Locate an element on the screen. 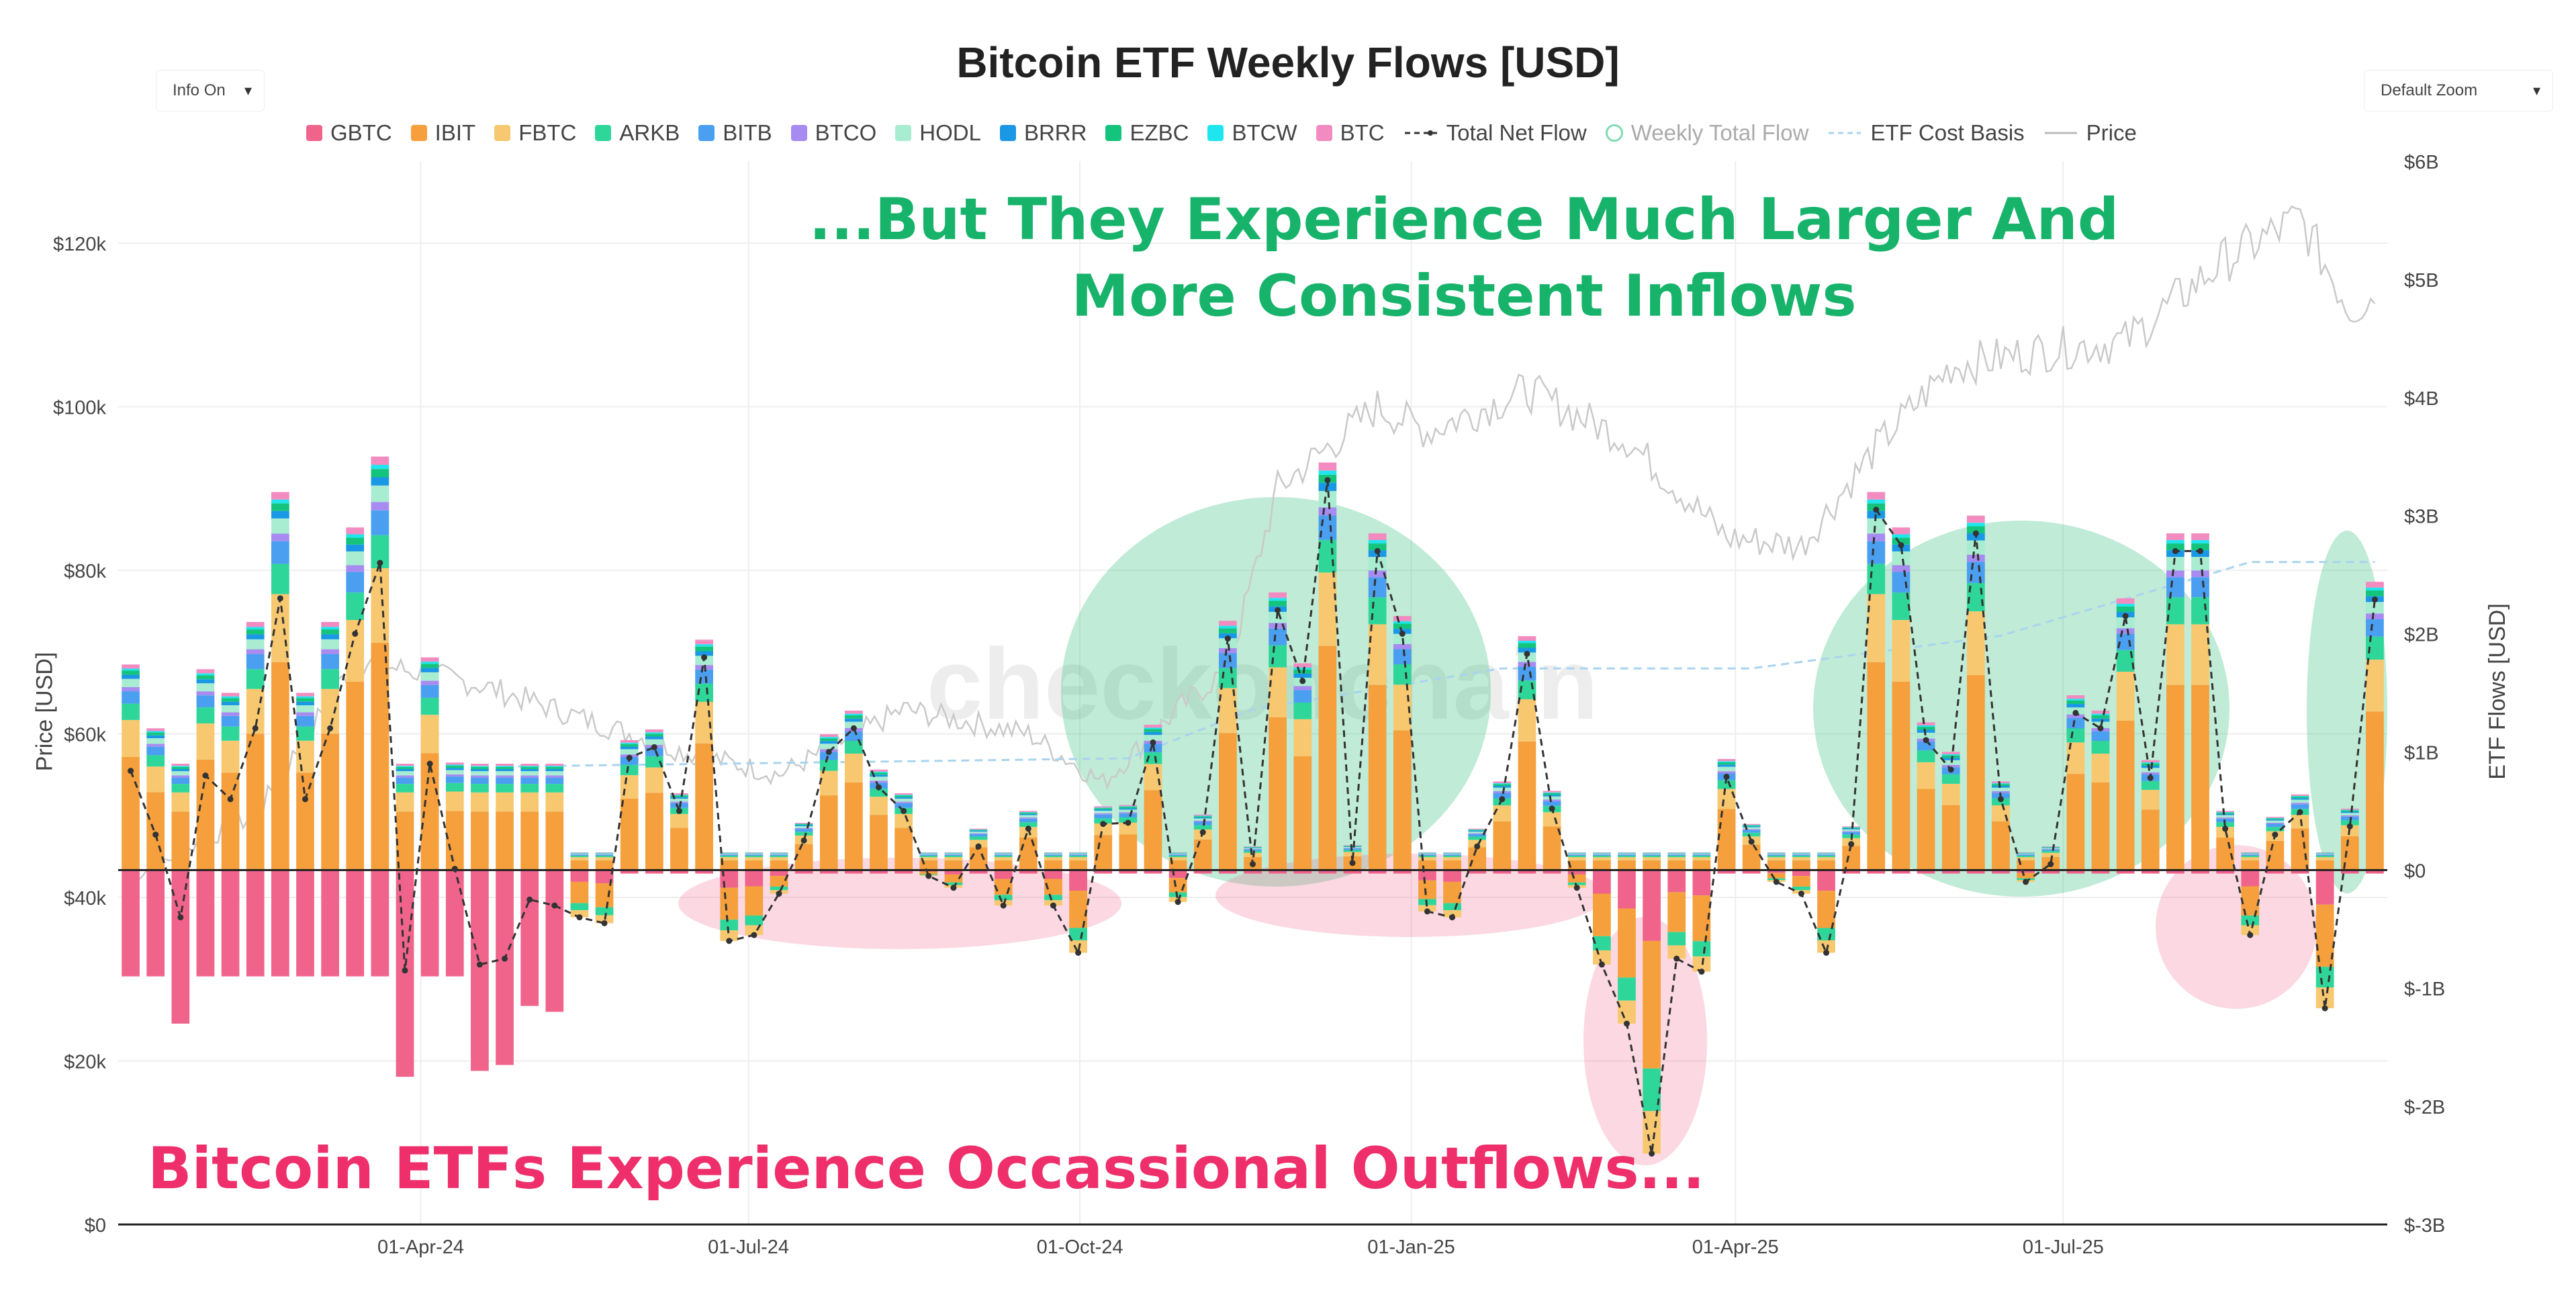  legend-item-weekly-total-flow: Weekly Total Flow is located at coordinates (1706, 133).